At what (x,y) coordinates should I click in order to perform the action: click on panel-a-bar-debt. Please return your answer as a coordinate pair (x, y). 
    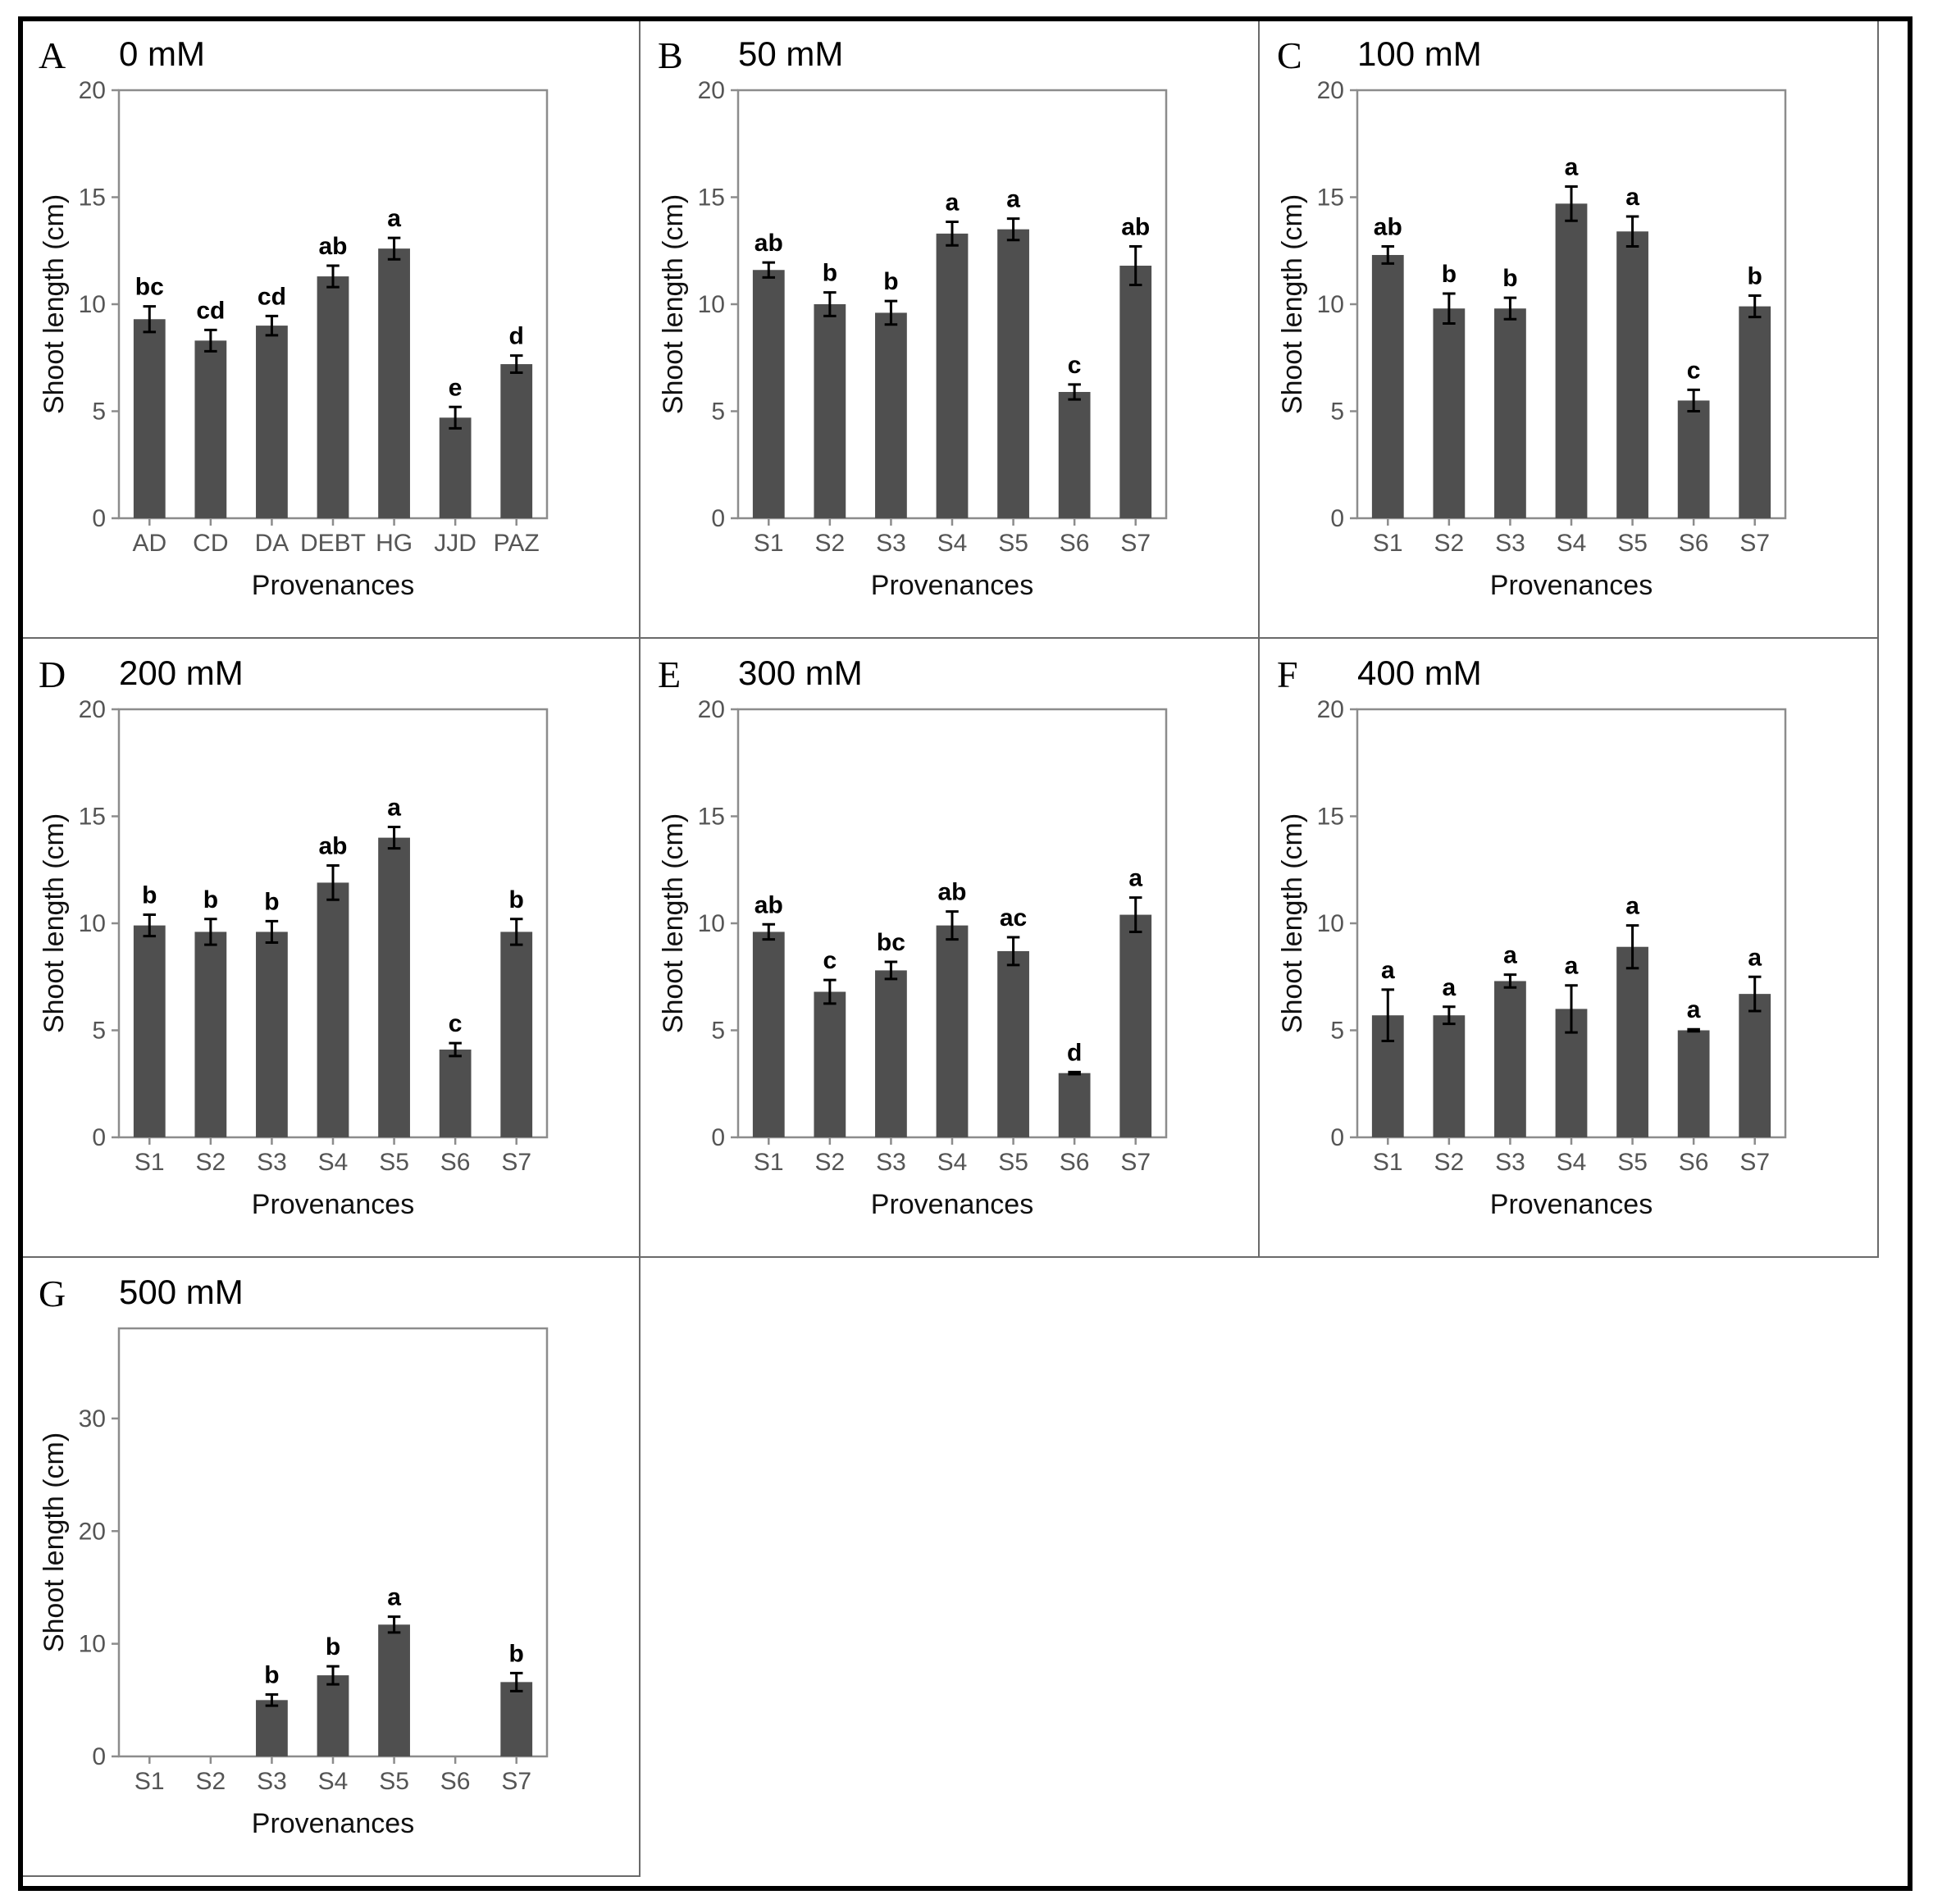
    Looking at the image, I should click on (333, 397).